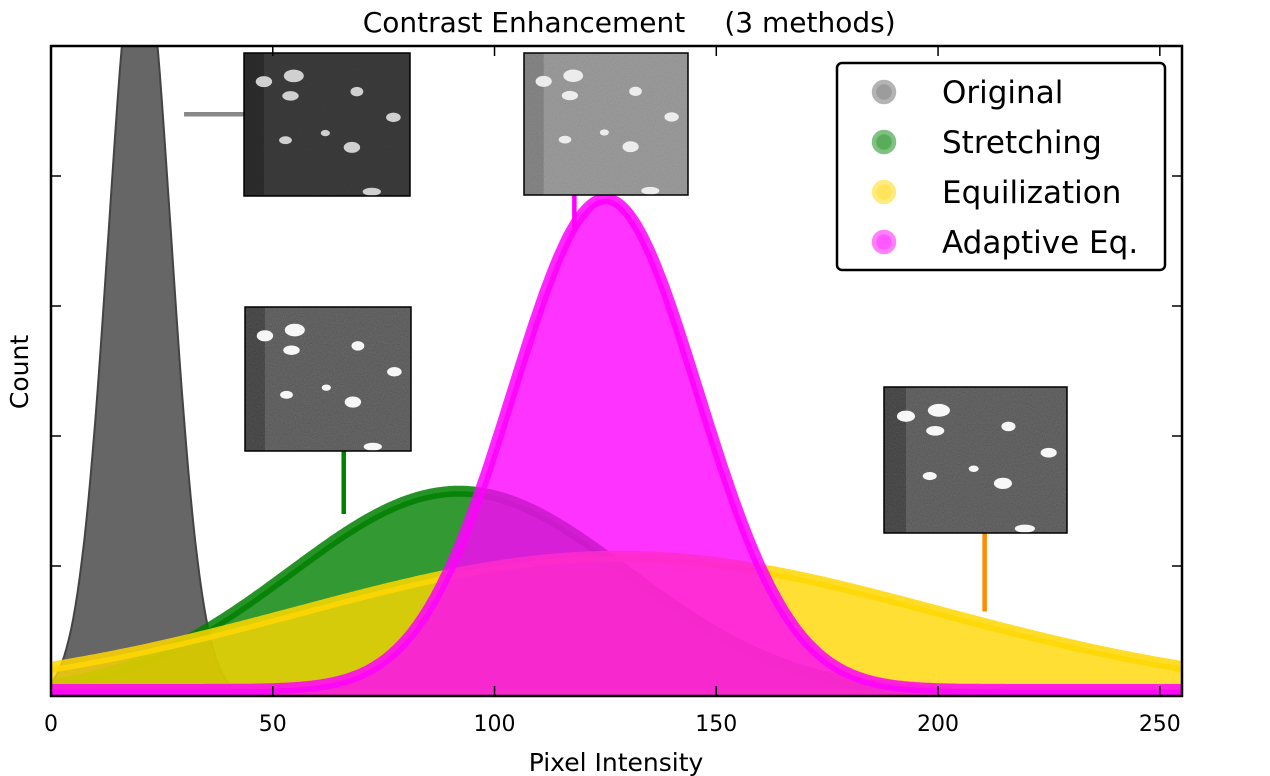 This screenshot has height=776, width=1270. What do you see at coordinates (328, 379) in the screenshot?
I see `inset-image-stretching` at bounding box center [328, 379].